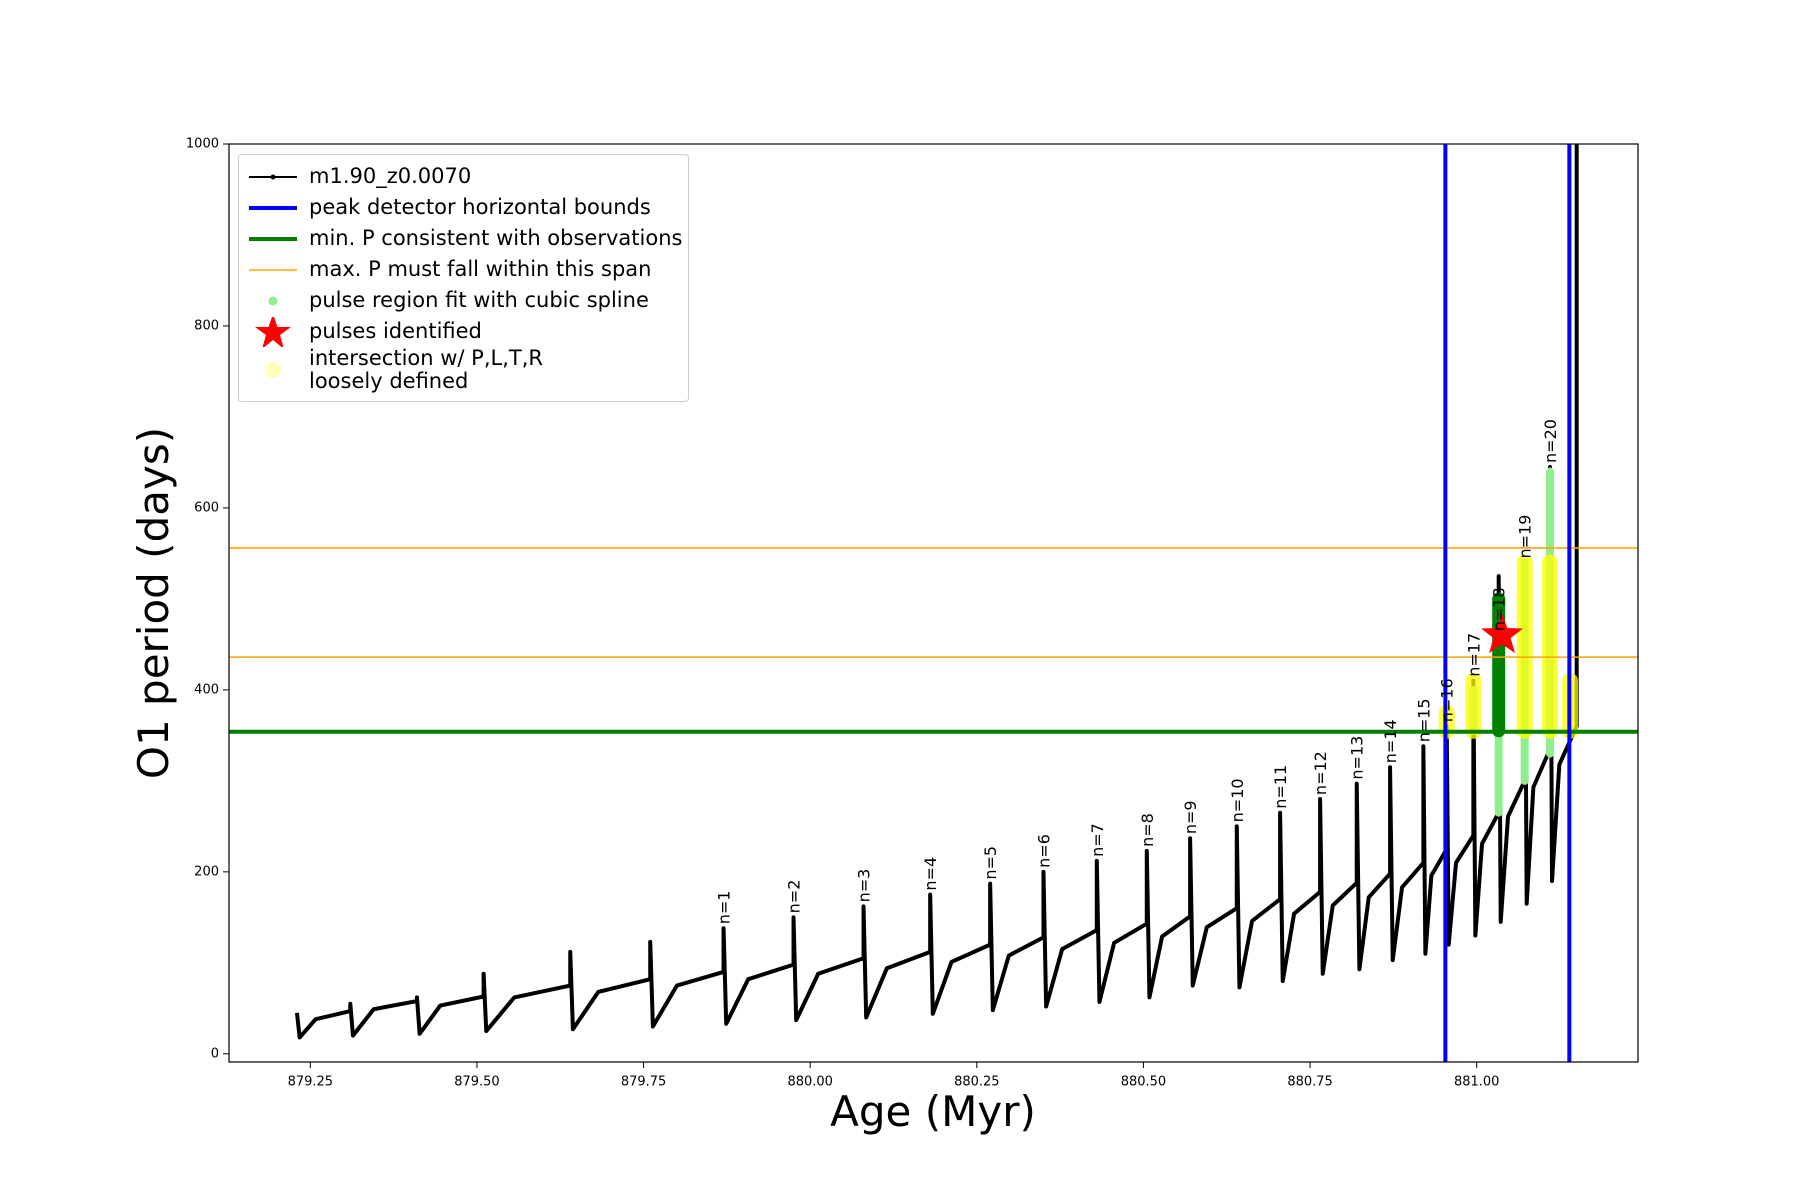 This screenshot has width=1800, height=1200. Describe the element at coordinates (1499, 609) in the screenshot. I see `pulse-annotation: n=18` at that location.